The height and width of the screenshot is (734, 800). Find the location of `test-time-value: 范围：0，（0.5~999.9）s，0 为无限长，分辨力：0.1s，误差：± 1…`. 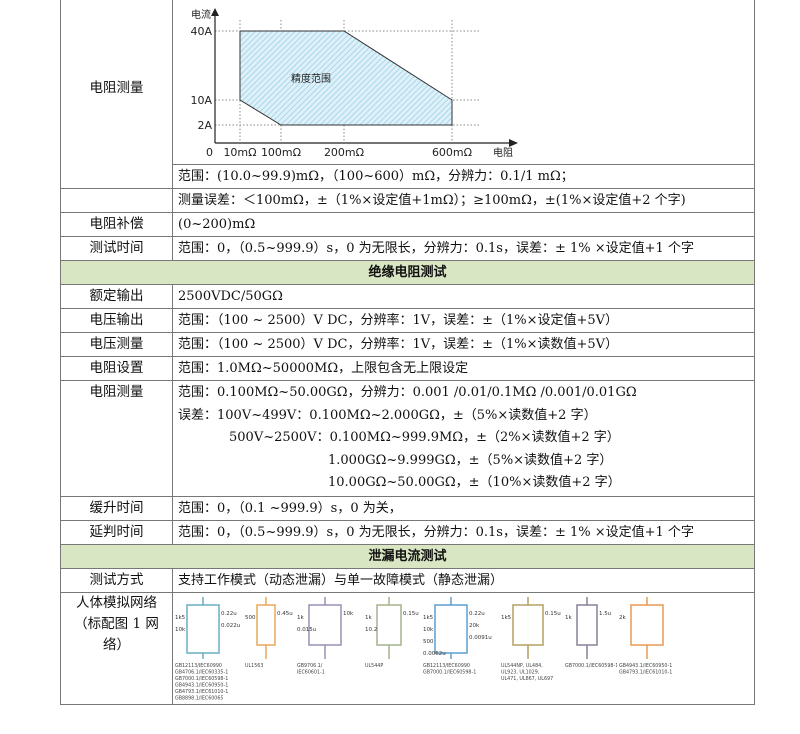

test-time-value: 范围：0，（0.5~999.9）s，0 为无限长，分辨力：0.1s，误差：± 1… is located at coordinates (463, 248).